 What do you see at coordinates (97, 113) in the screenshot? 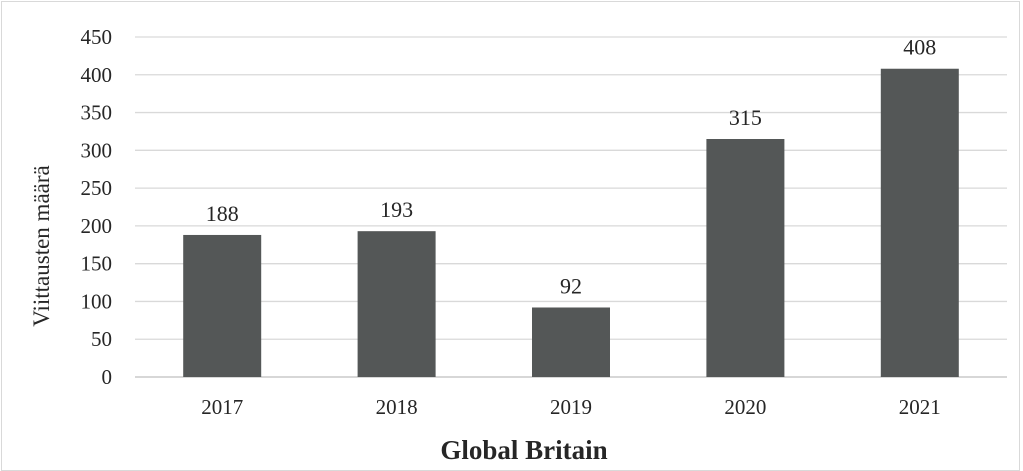
I see `y-tick-label: 350` at bounding box center [97, 113].